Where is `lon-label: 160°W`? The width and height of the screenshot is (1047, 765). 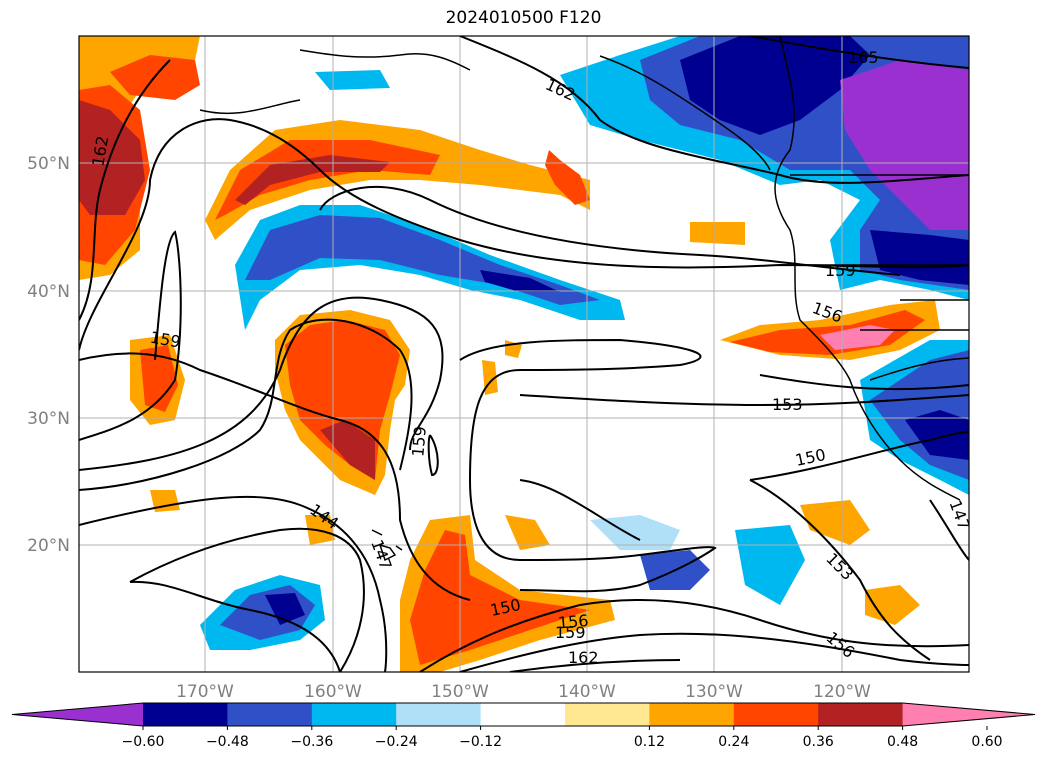 lon-label: 160°W is located at coordinates (333, 692).